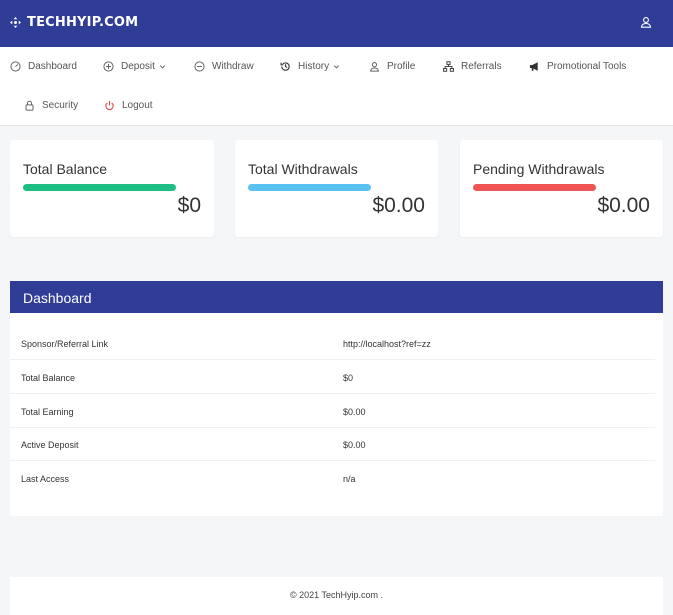 Image resolution: width=673 pixels, height=615 pixels. Describe the element at coordinates (387, 344) in the screenshot. I see `referral-link: http://localhost?ref=zz` at that location.